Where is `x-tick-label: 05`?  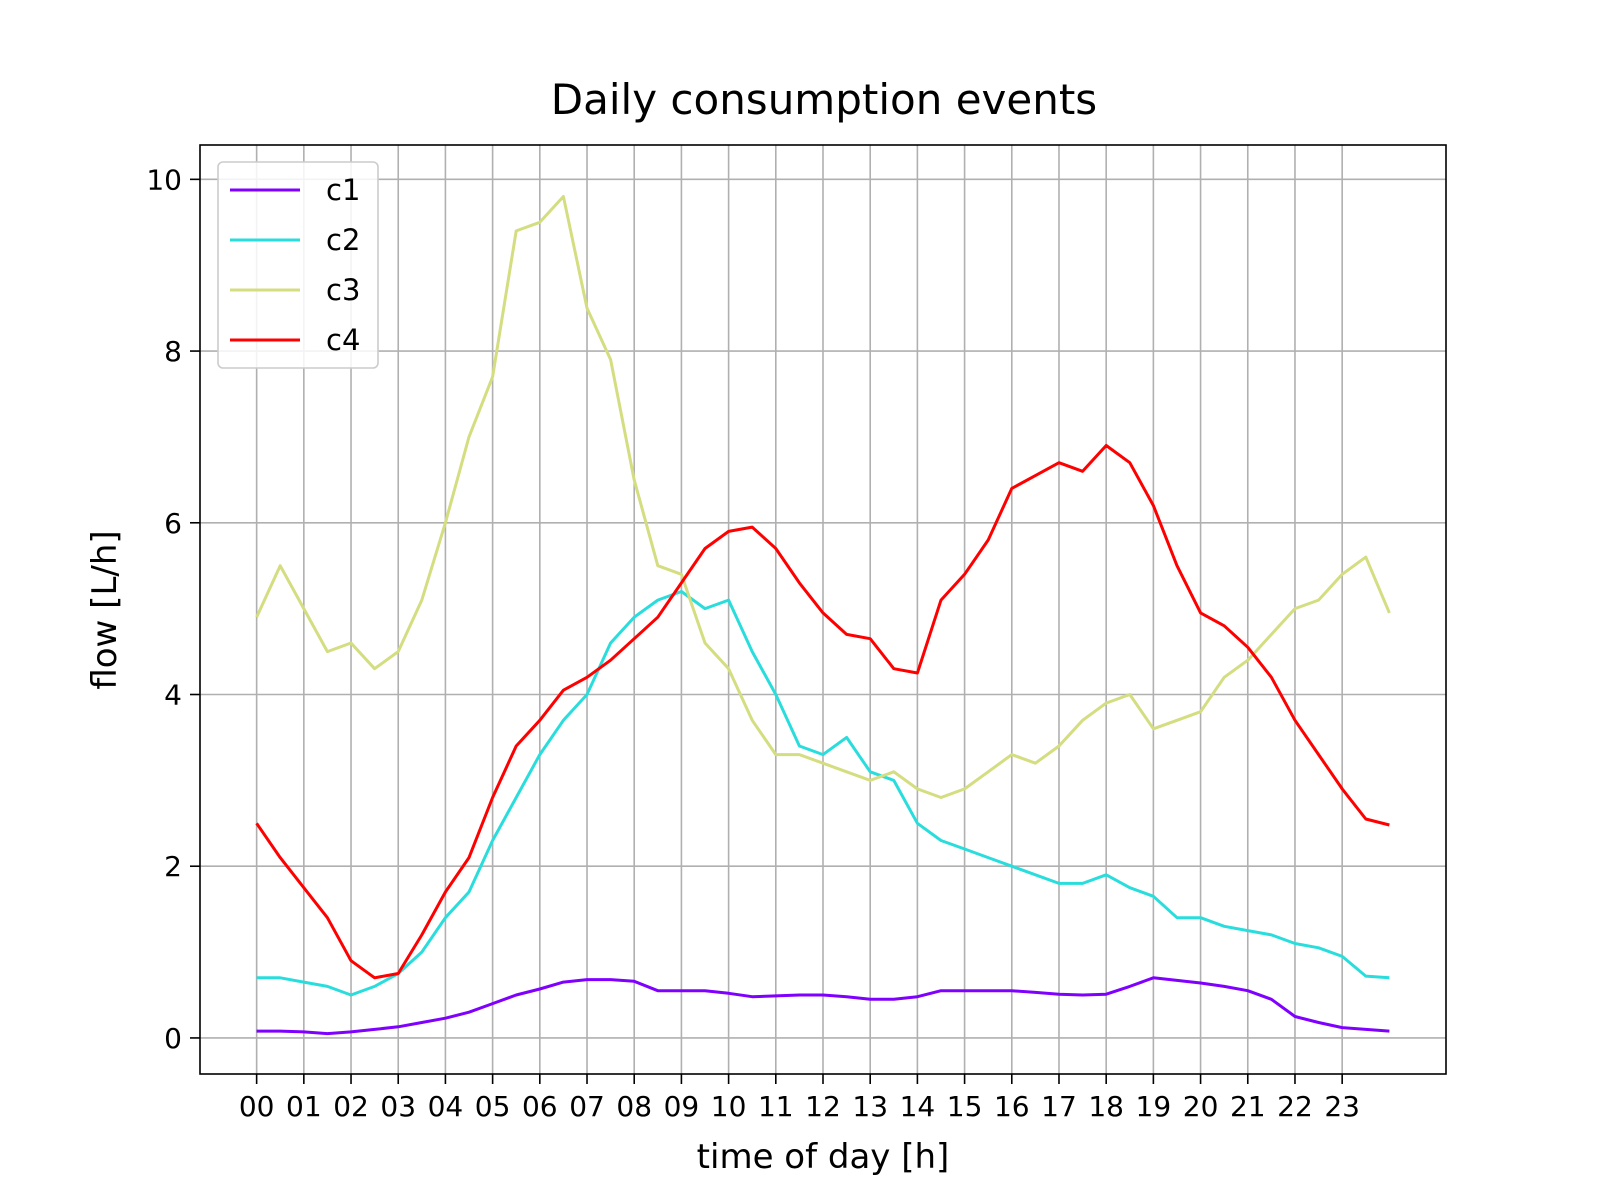
x-tick-label: 05 is located at coordinates (493, 1106).